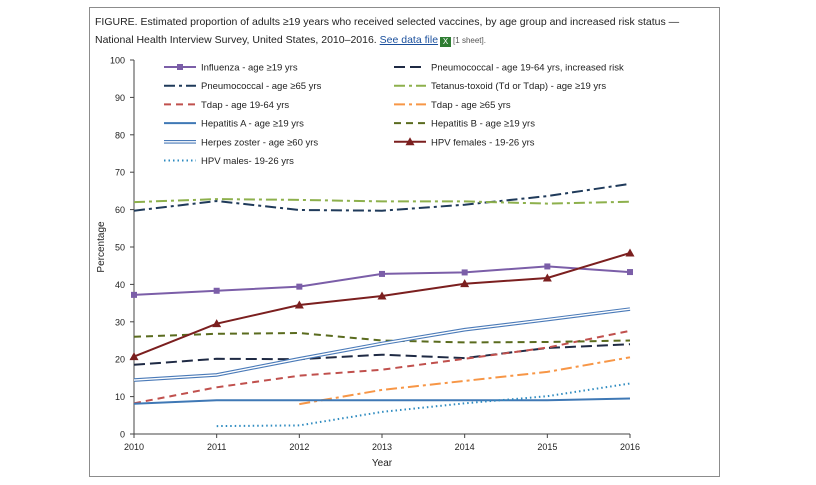  What do you see at coordinates (483, 124) in the screenshot?
I see `legend-label: Hepatitis B - age ≥19 yrs` at bounding box center [483, 124].